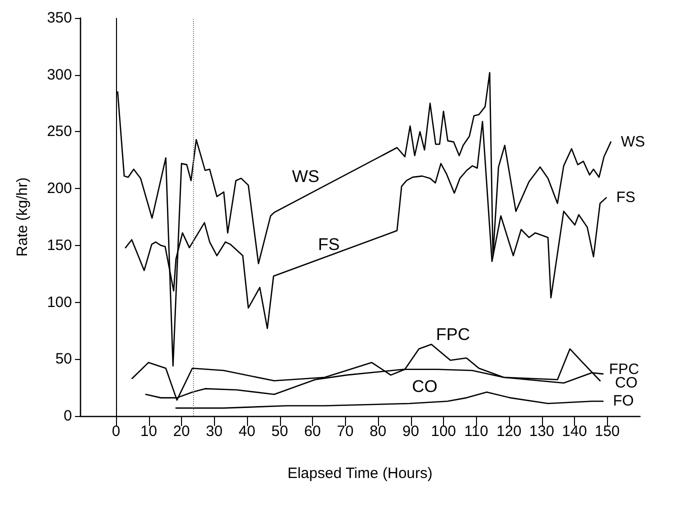 This screenshot has height=512, width=680. What do you see at coordinates (149, 431) in the screenshot?
I see `x-tick-label: 10` at bounding box center [149, 431].